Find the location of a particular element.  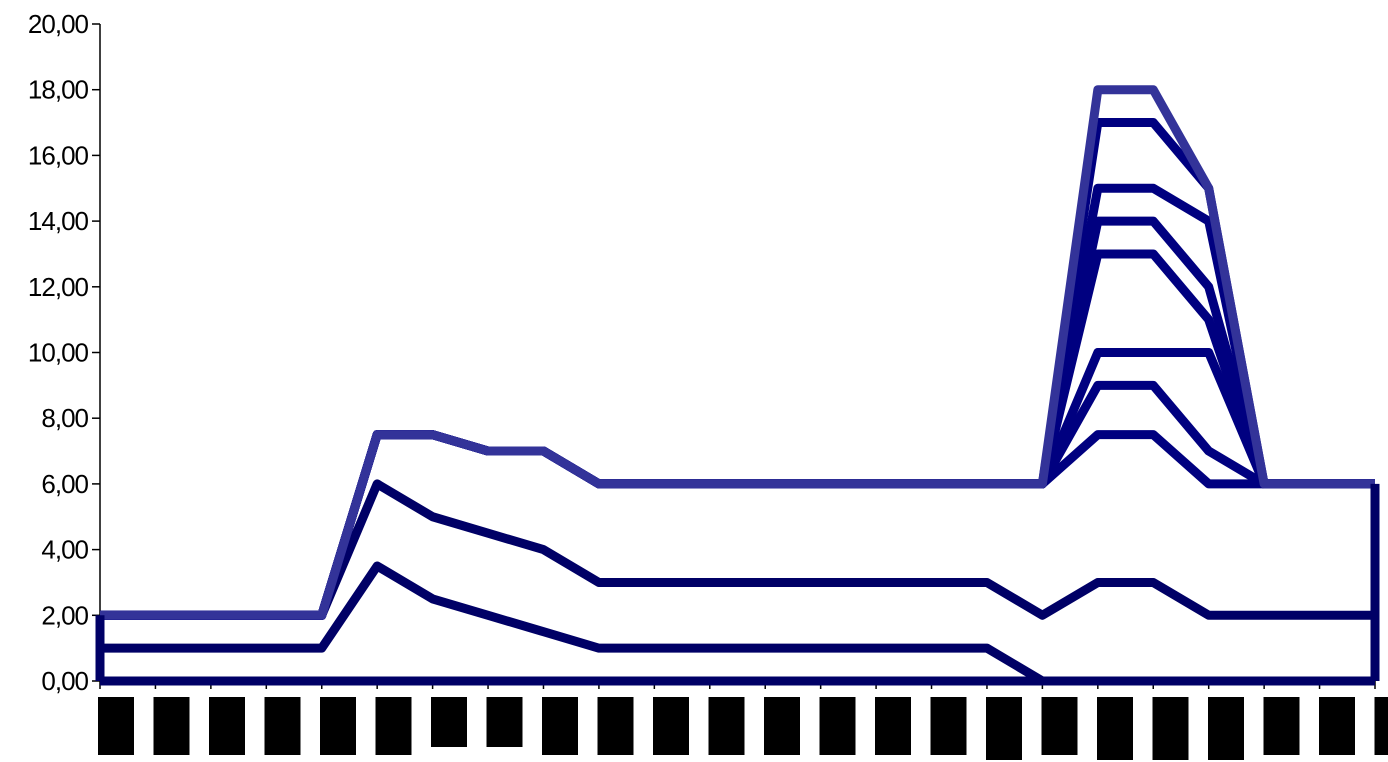

y-tick-label: 12,00 is located at coordinates (58, 287).